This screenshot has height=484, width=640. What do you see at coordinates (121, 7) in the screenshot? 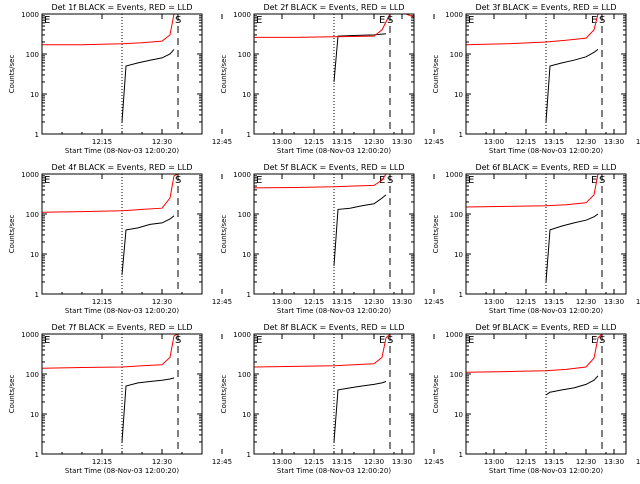
I see `panel-title: Det 1f BLACK = Events, RED = LLD` at bounding box center [121, 7].